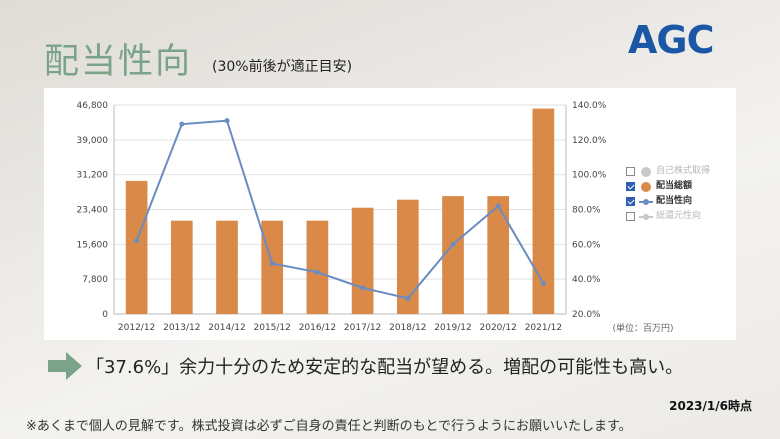  What do you see at coordinates (385, 367) in the screenshot?
I see `summary-message: 「37.6%」余力十分のため安定的な配当が望める。増配の可能性も高い。` at bounding box center [385, 367].